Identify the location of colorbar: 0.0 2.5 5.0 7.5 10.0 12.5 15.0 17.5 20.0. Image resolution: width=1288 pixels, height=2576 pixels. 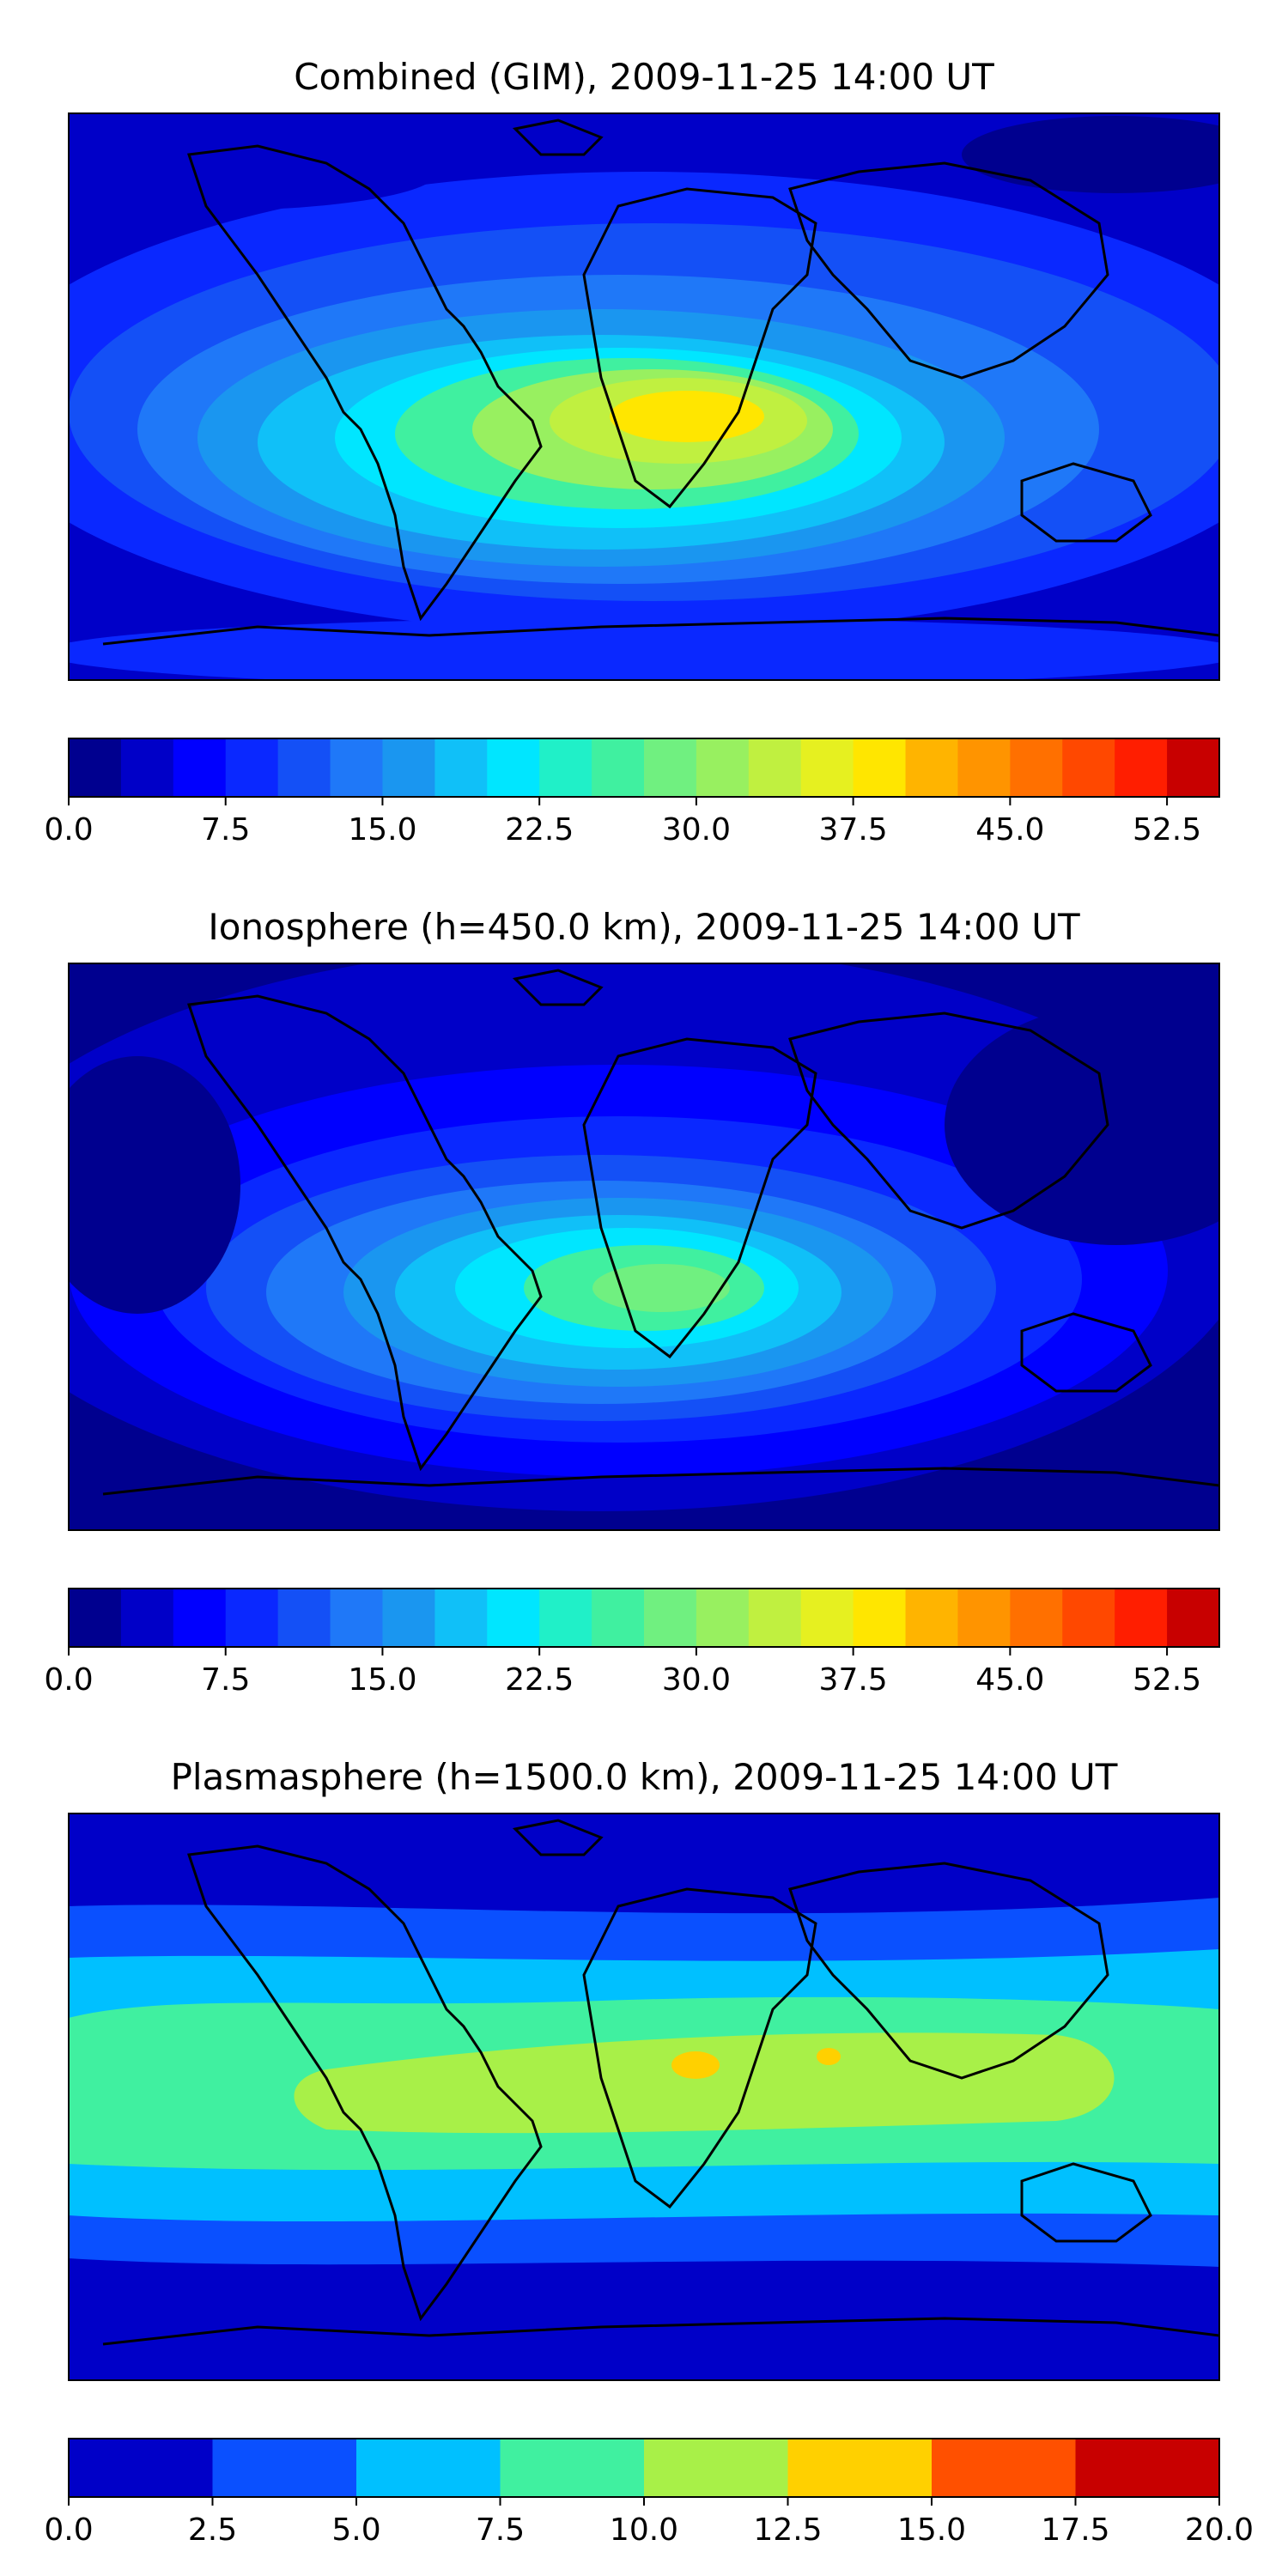
(649, 2493).